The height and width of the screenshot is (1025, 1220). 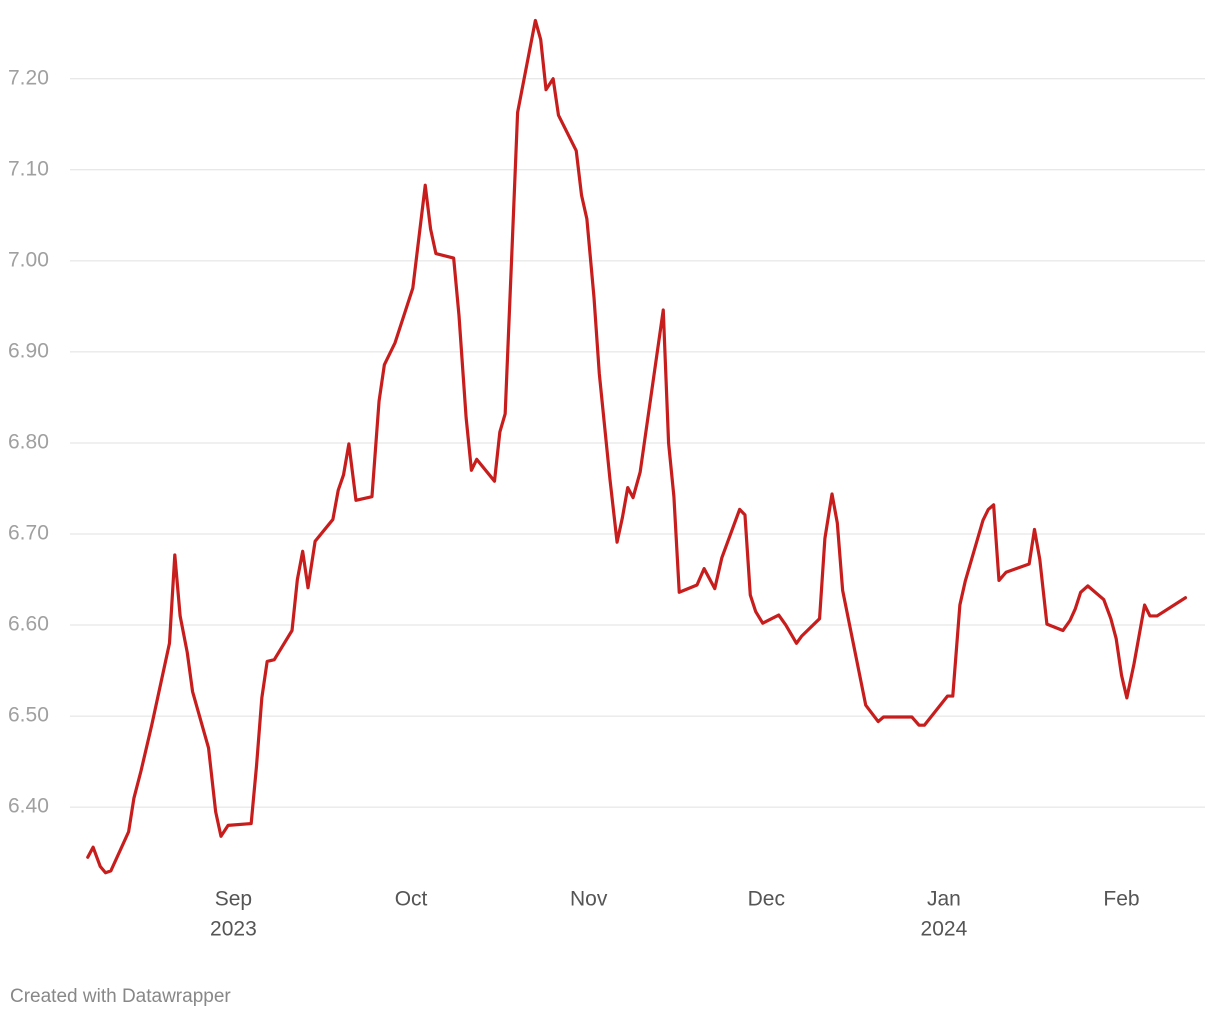 I want to click on y-tick-label: 6.90, so click(x=28, y=350).